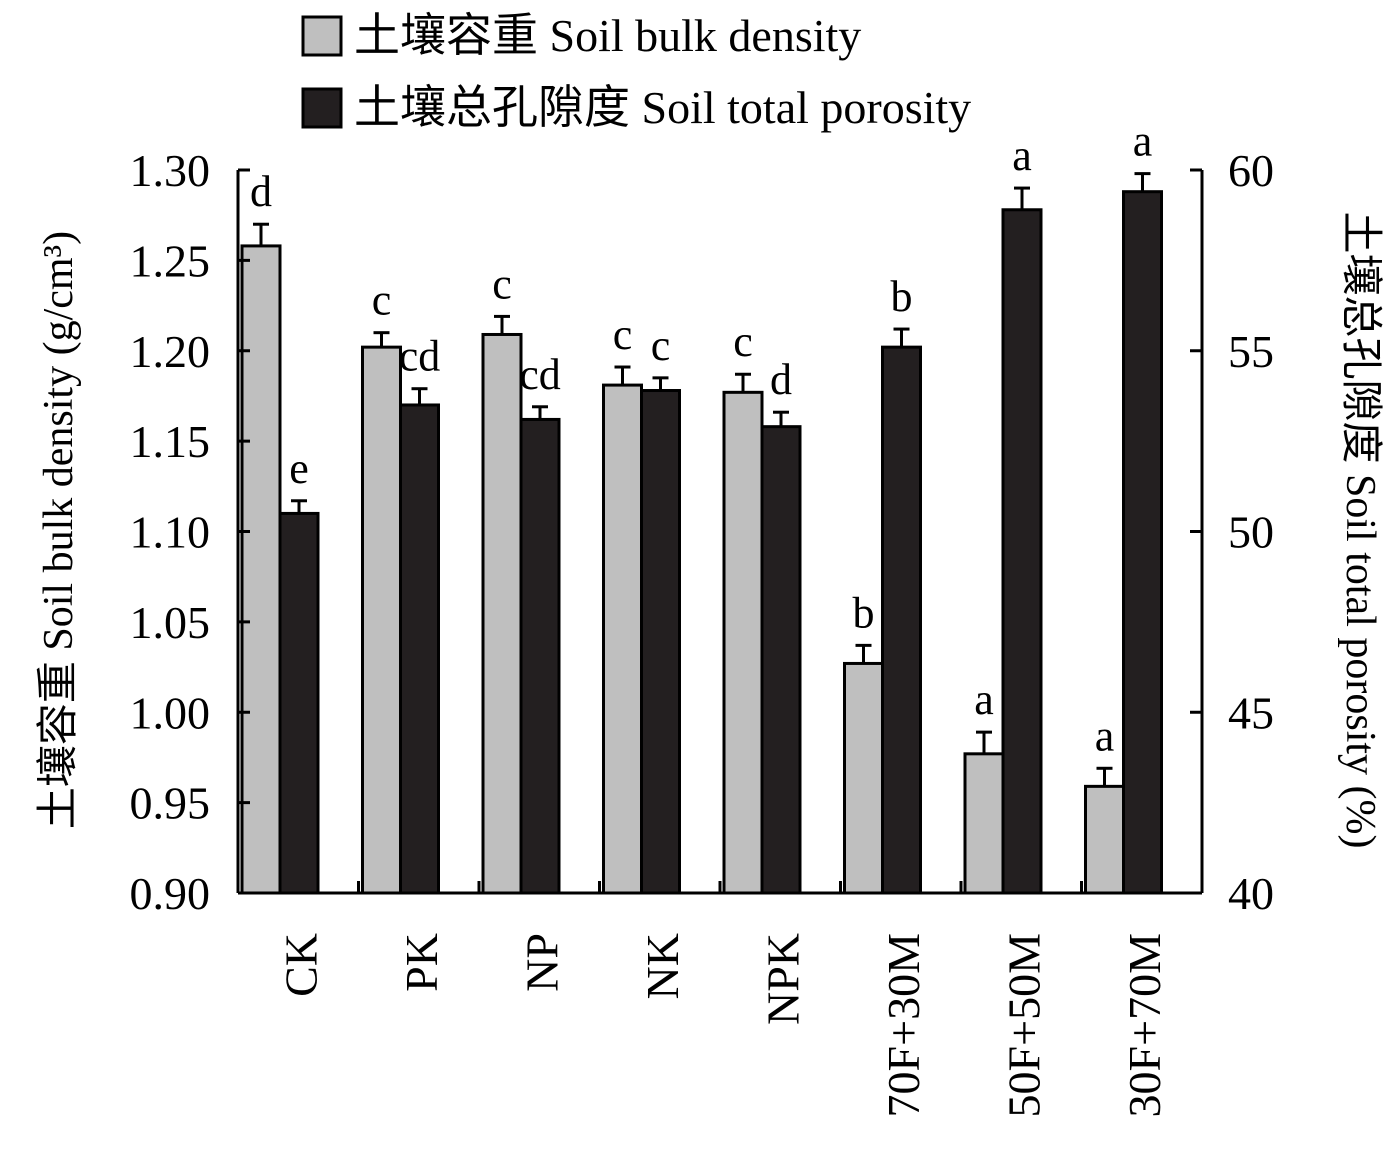 The height and width of the screenshot is (1162, 1395). What do you see at coordinates (1144, 1025) in the screenshot?
I see `category-label: 30F+70M` at bounding box center [1144, 1025].